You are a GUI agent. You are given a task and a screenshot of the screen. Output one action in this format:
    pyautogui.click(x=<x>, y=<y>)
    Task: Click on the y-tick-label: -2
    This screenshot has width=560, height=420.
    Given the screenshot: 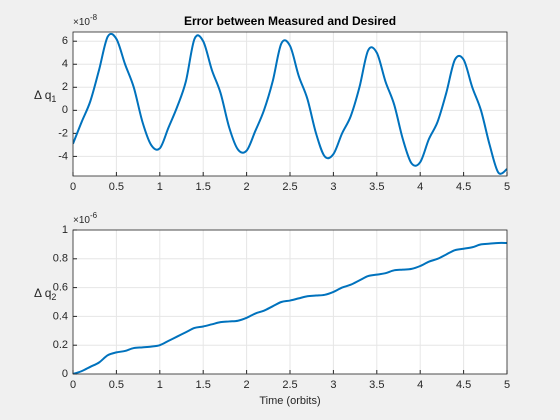 What is the action you would take?
    pyautogui.click(x=63, y=133)
    